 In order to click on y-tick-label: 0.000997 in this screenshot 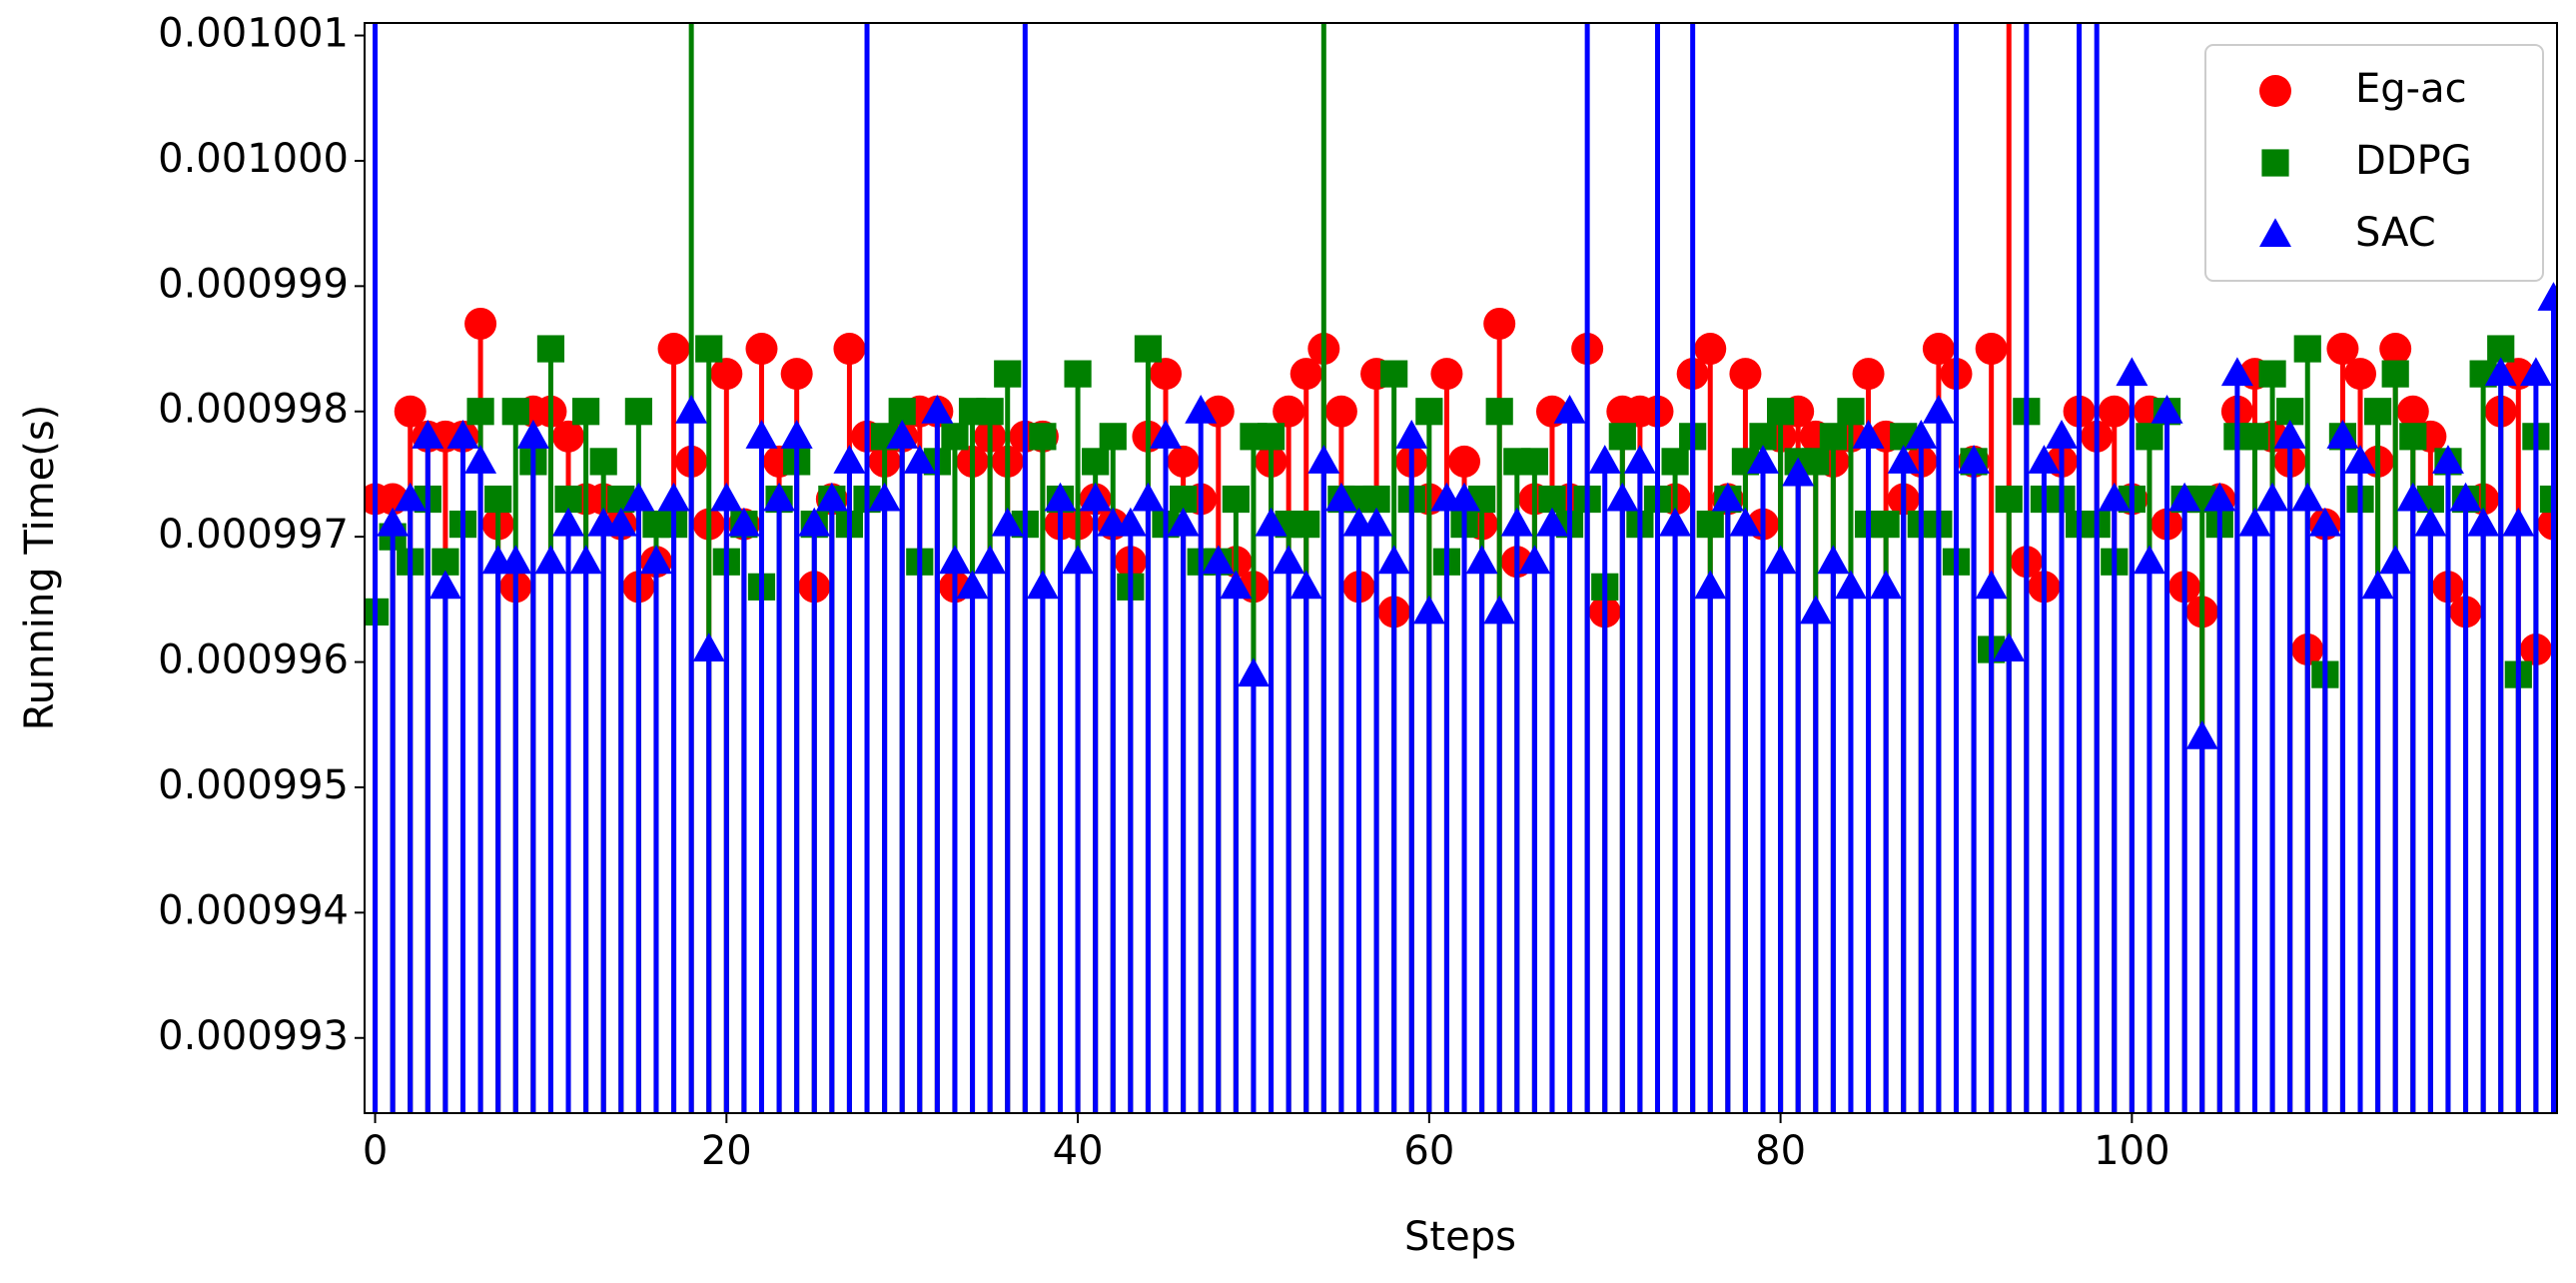, I will do `click(254, 535)`.